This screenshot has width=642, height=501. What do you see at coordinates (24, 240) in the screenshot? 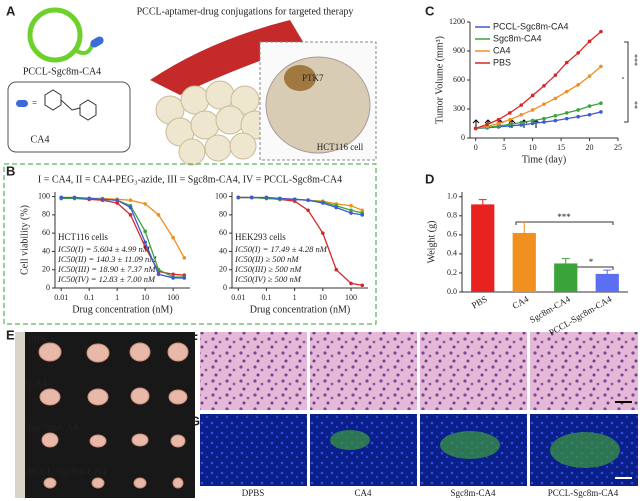
I see `y-axis-label: Cell viability (%)` at bounding box center [24, 240].